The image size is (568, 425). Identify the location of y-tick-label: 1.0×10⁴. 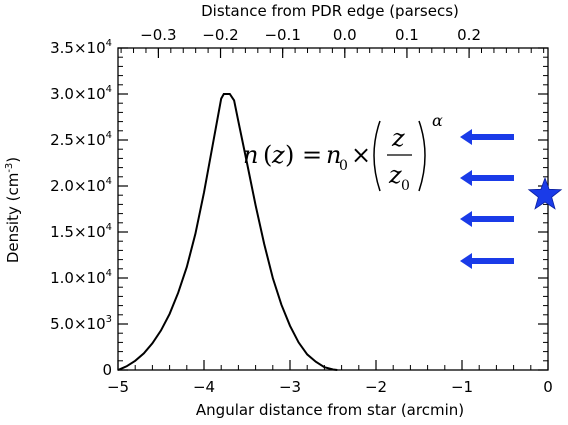
(81, 277).